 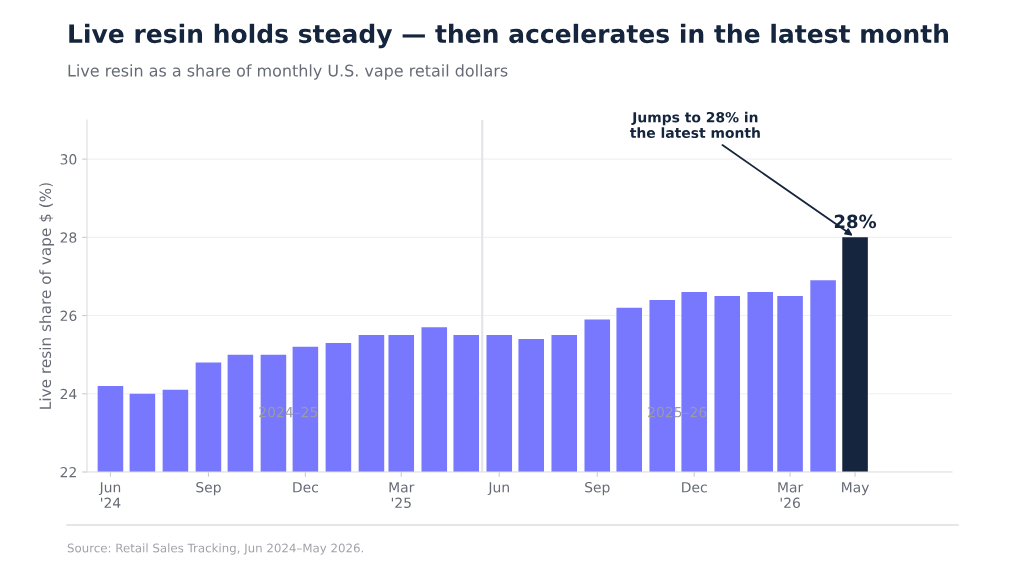 What do you see at coordinates (109, 495) in the screenshot?
I see `x-tick-label: Jun '24` at bounding box center [109, 495].